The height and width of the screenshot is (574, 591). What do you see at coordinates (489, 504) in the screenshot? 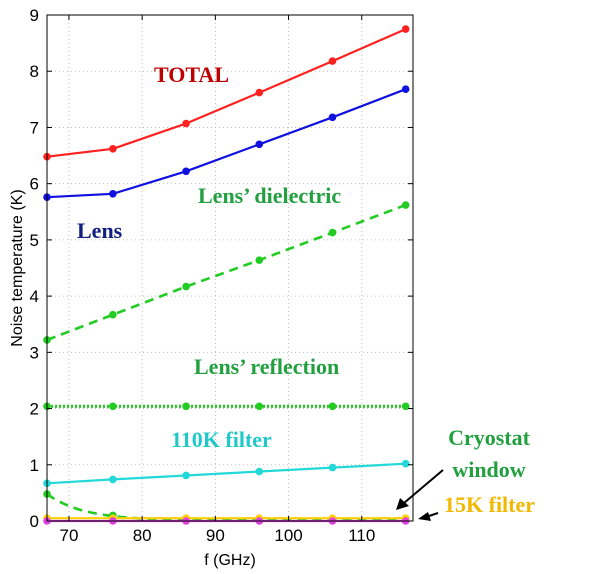
I see `annotation-15k-filter: 15K filter` at bounding box center [489, 504].